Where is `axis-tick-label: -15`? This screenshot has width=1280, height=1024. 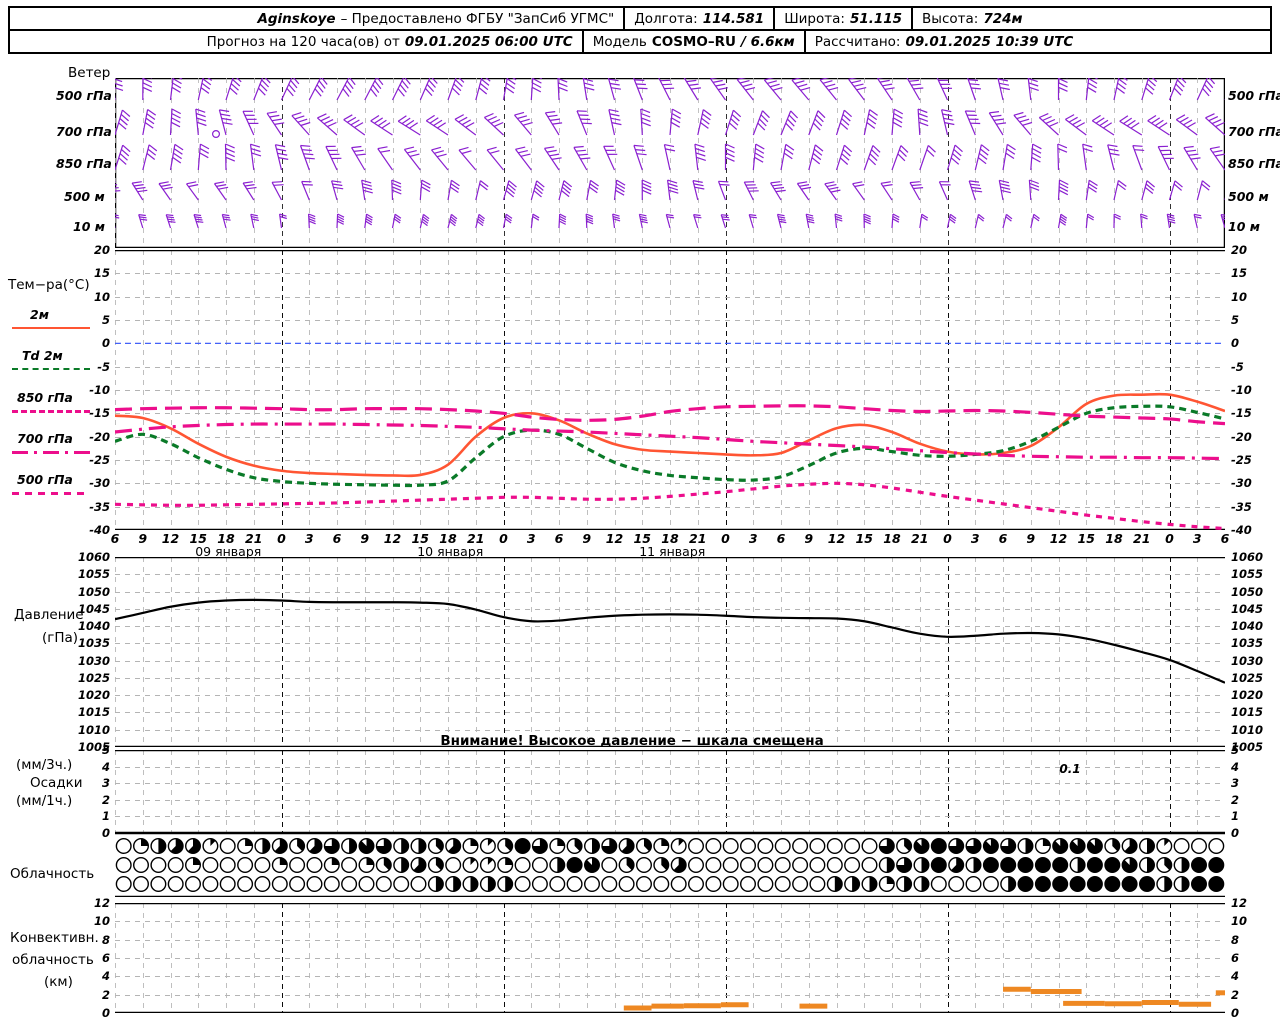 axis-tick-label: -15 is located at coordinates (99, 413).